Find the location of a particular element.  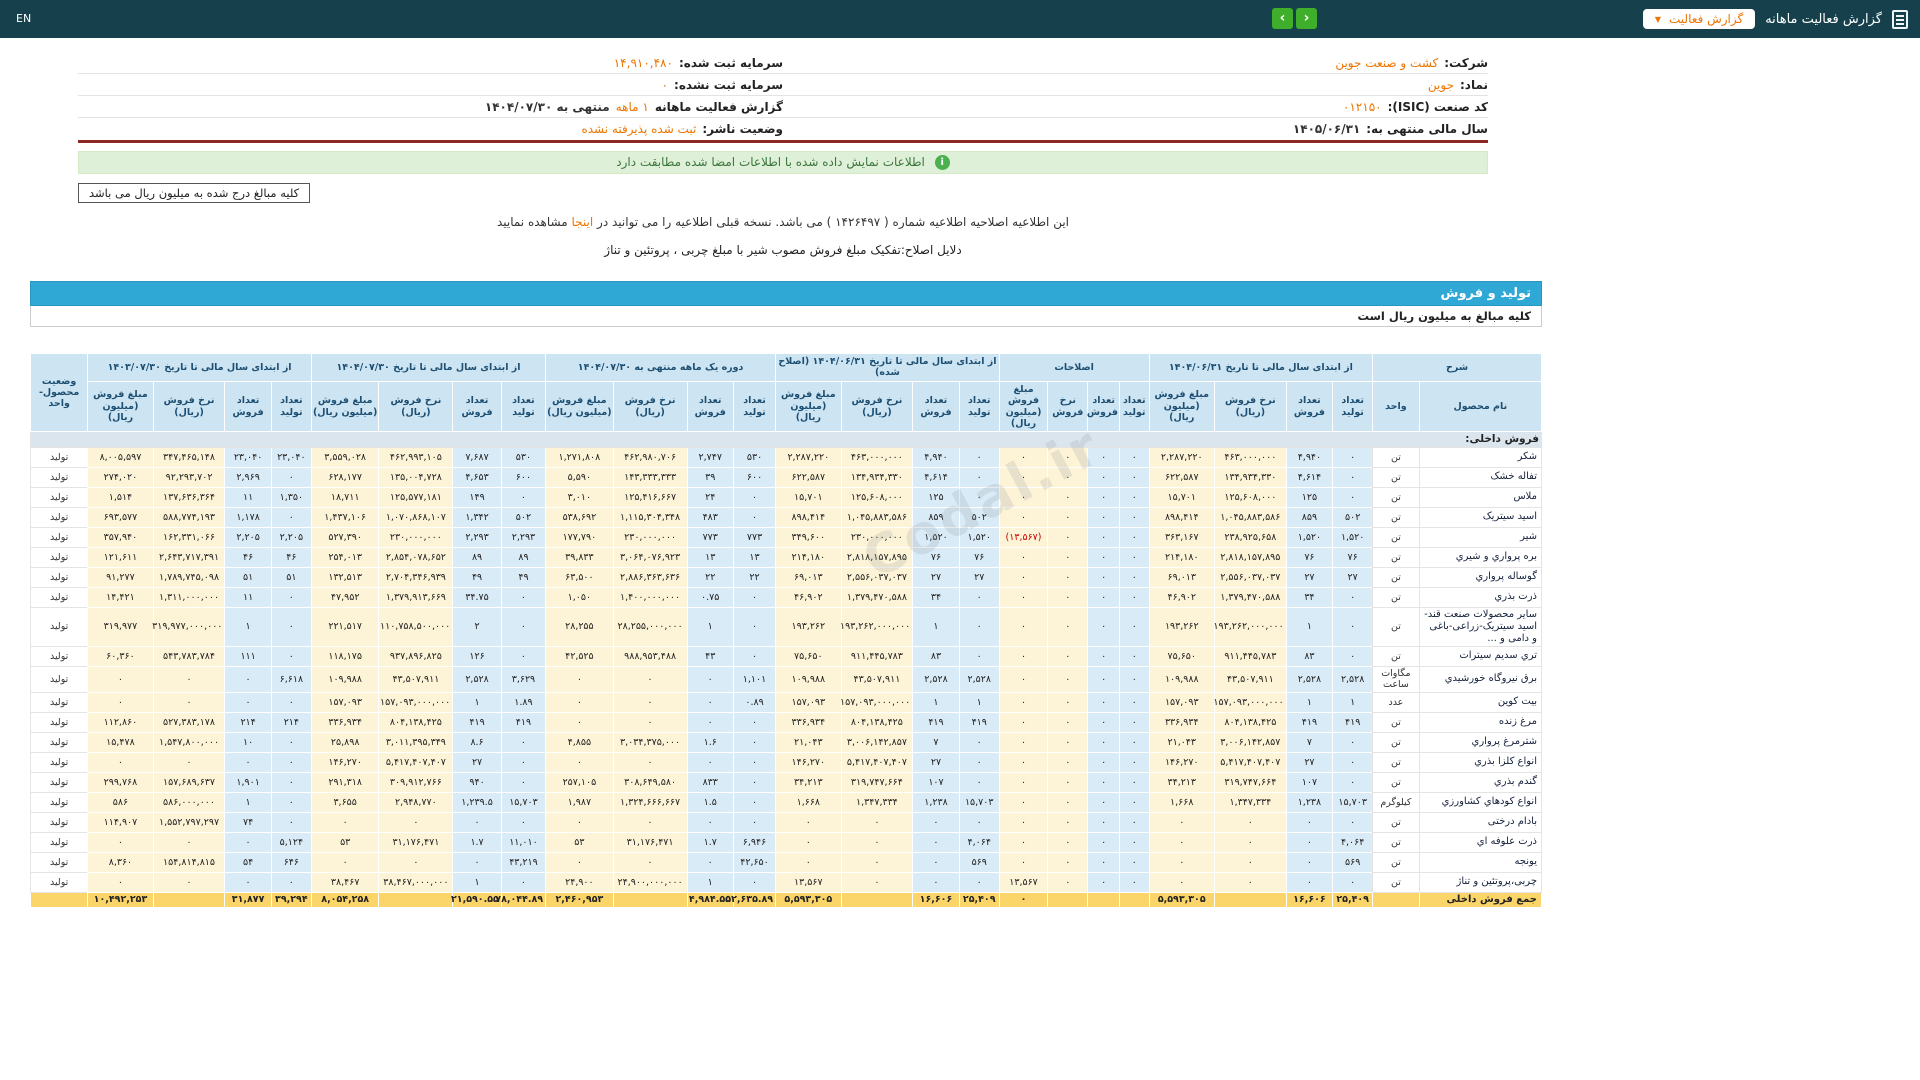

value-cell: ۸,۳۶۰ is located at coordinates (120, 862).